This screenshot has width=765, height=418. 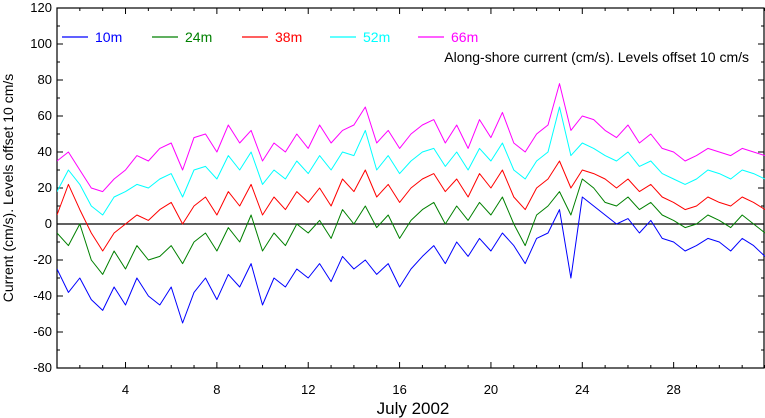 I want to click on y-tick-label: -40, so click(x=42, y=295).